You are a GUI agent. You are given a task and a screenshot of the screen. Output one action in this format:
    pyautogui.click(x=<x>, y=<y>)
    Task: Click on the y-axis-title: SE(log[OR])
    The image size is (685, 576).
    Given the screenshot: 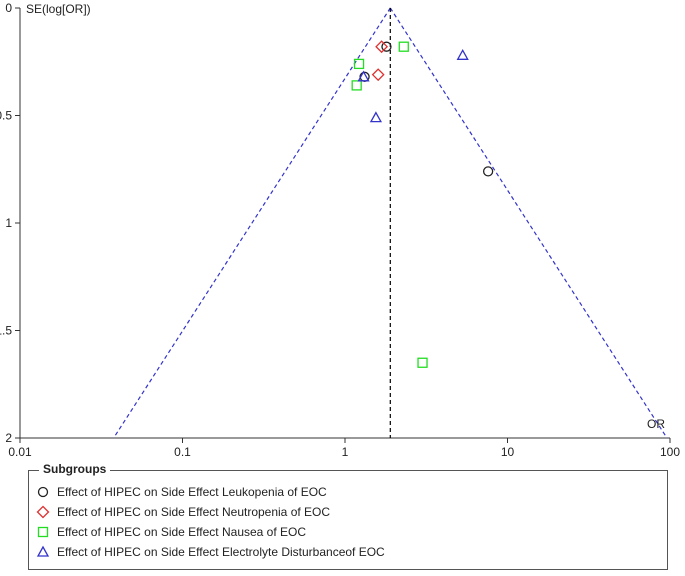 What is the action you would take?
    pyautogui.click(x=58, y=9)
    